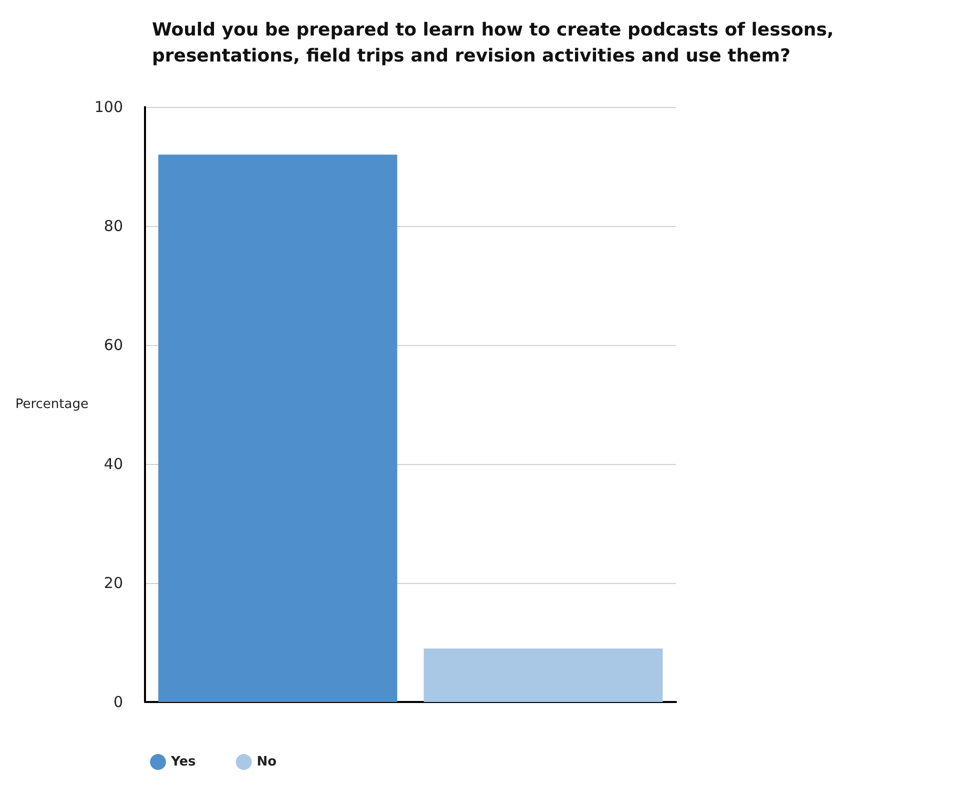 This screenshot has height=789, width=965. What do you see at coordinates (266, 762) in the screenshot?
I see `legend-label: No` at bounding box center [266, 762].